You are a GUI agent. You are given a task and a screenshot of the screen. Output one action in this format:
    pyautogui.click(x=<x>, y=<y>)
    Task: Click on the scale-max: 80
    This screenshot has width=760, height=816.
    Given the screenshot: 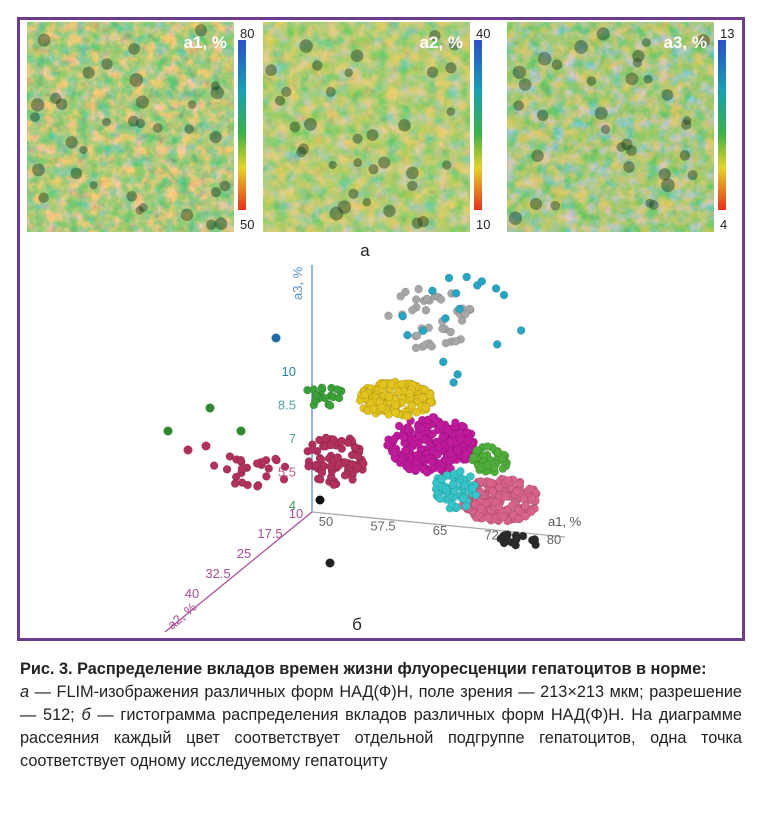 What is the action you would take?
    pyautogui.click(x=247, y=33)
    